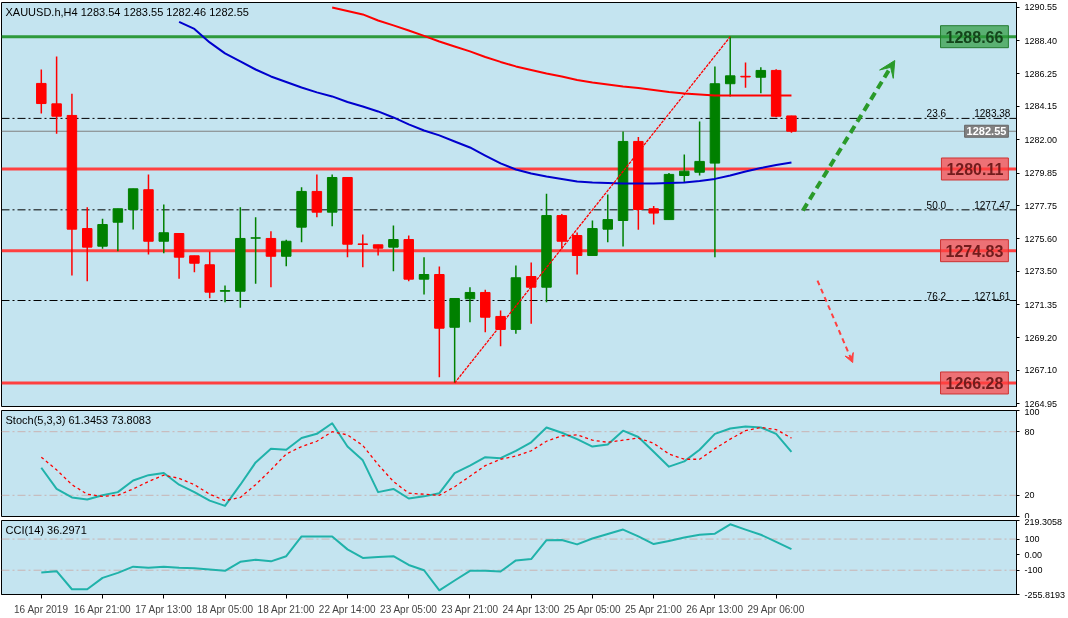 Image resolution: width=1068 pixels, height=618 pixels. What do you see at coordinates (986, 131) in the screenshot?
I see `ref-line-label: 1282.55` at bounding box center [986, 131].